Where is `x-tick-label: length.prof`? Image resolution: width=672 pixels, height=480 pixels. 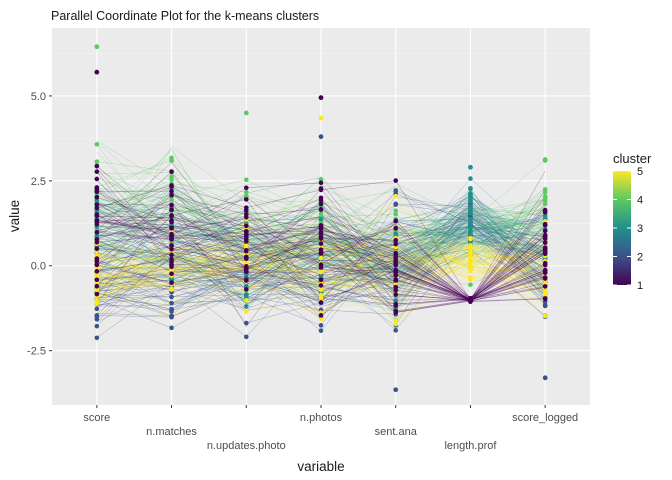 x-tick-label: length.prof is located at coordinates (470, 446).